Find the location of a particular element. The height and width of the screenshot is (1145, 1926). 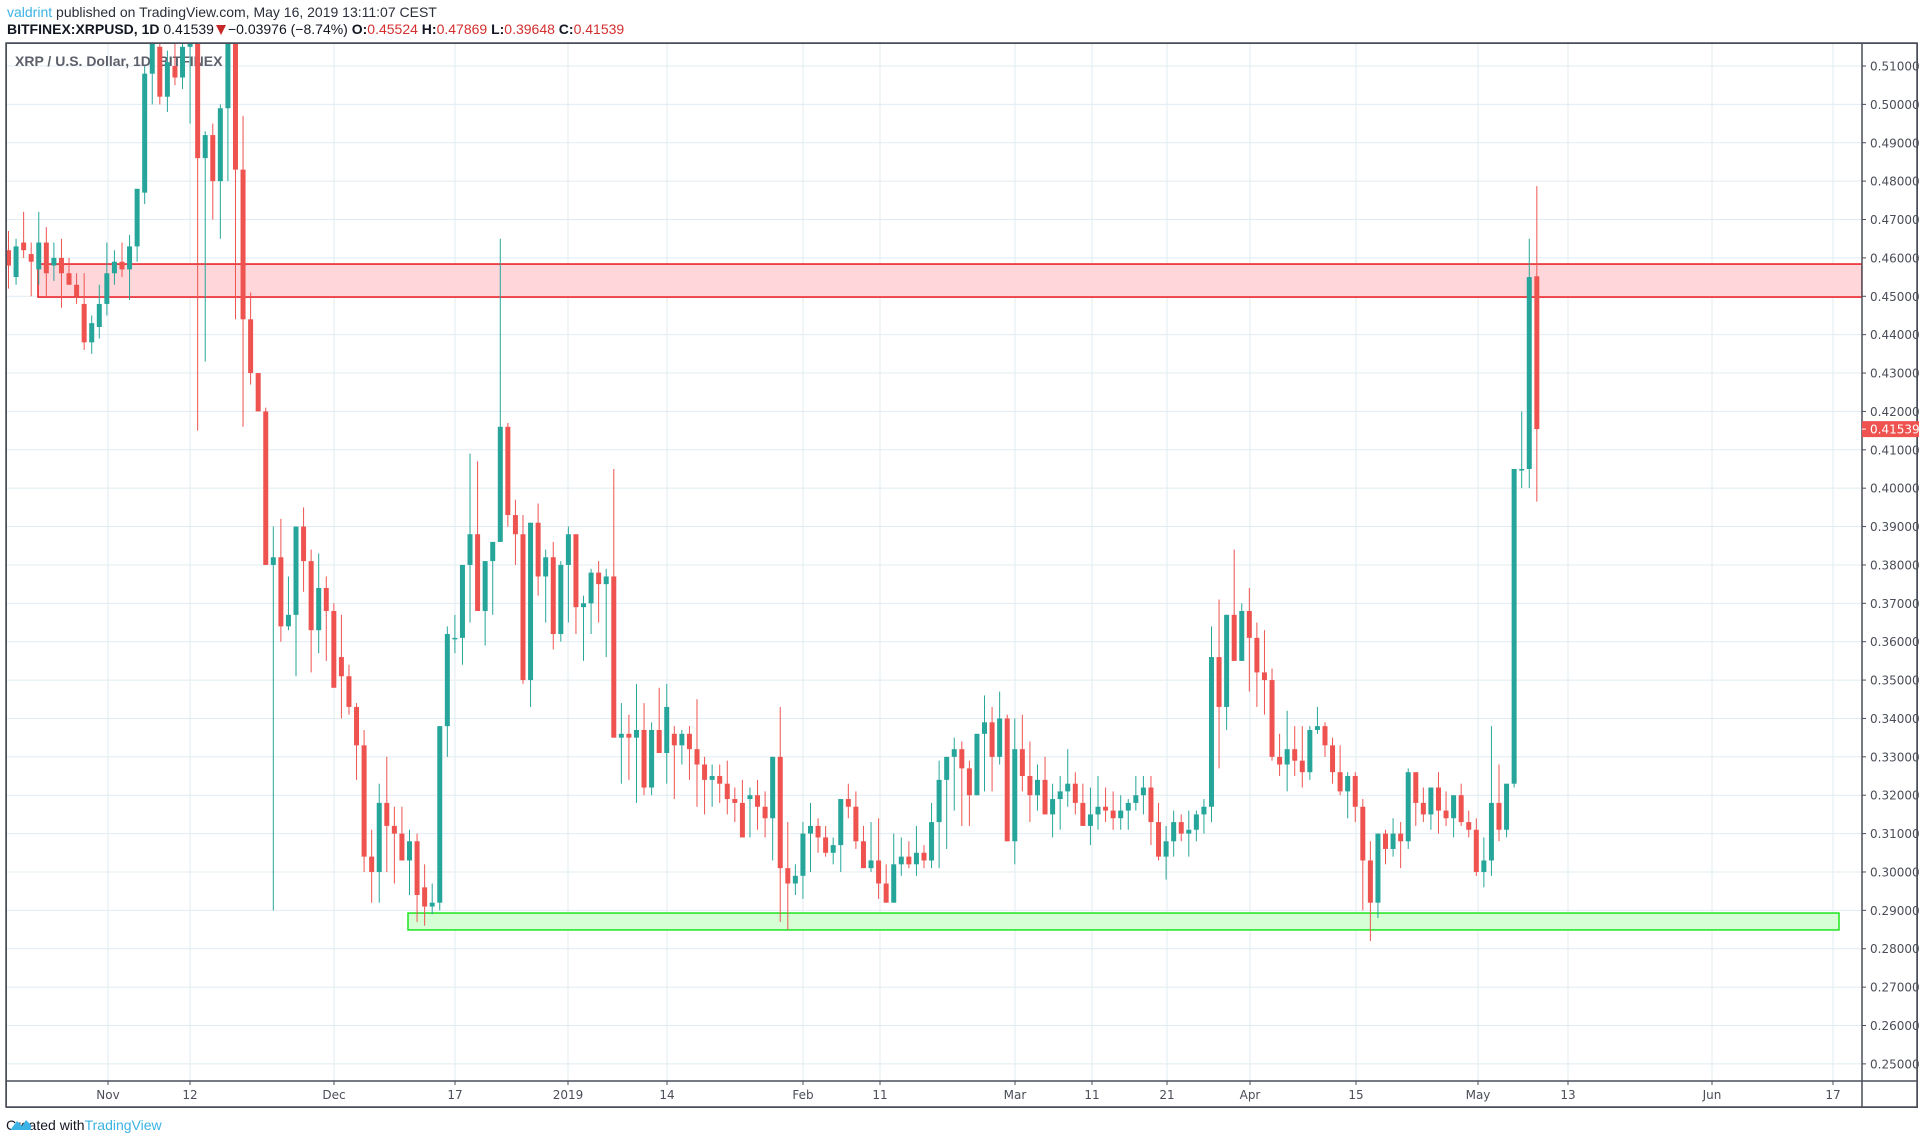

high-label: H: is located at coordinates (429, 29).